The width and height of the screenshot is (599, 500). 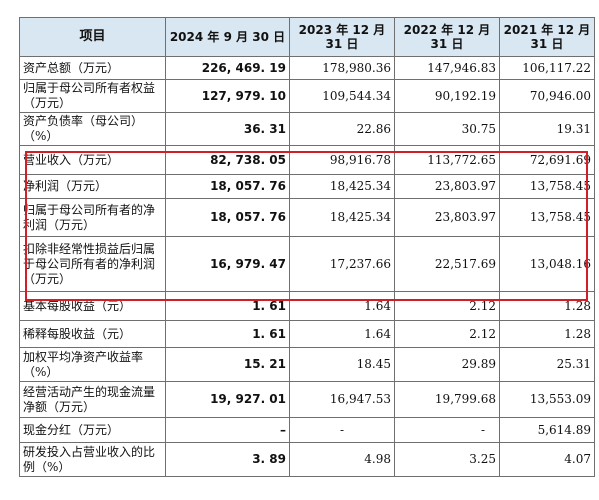 I want to click on cell-2022: 22,517.69, so click(x=447, y=264).